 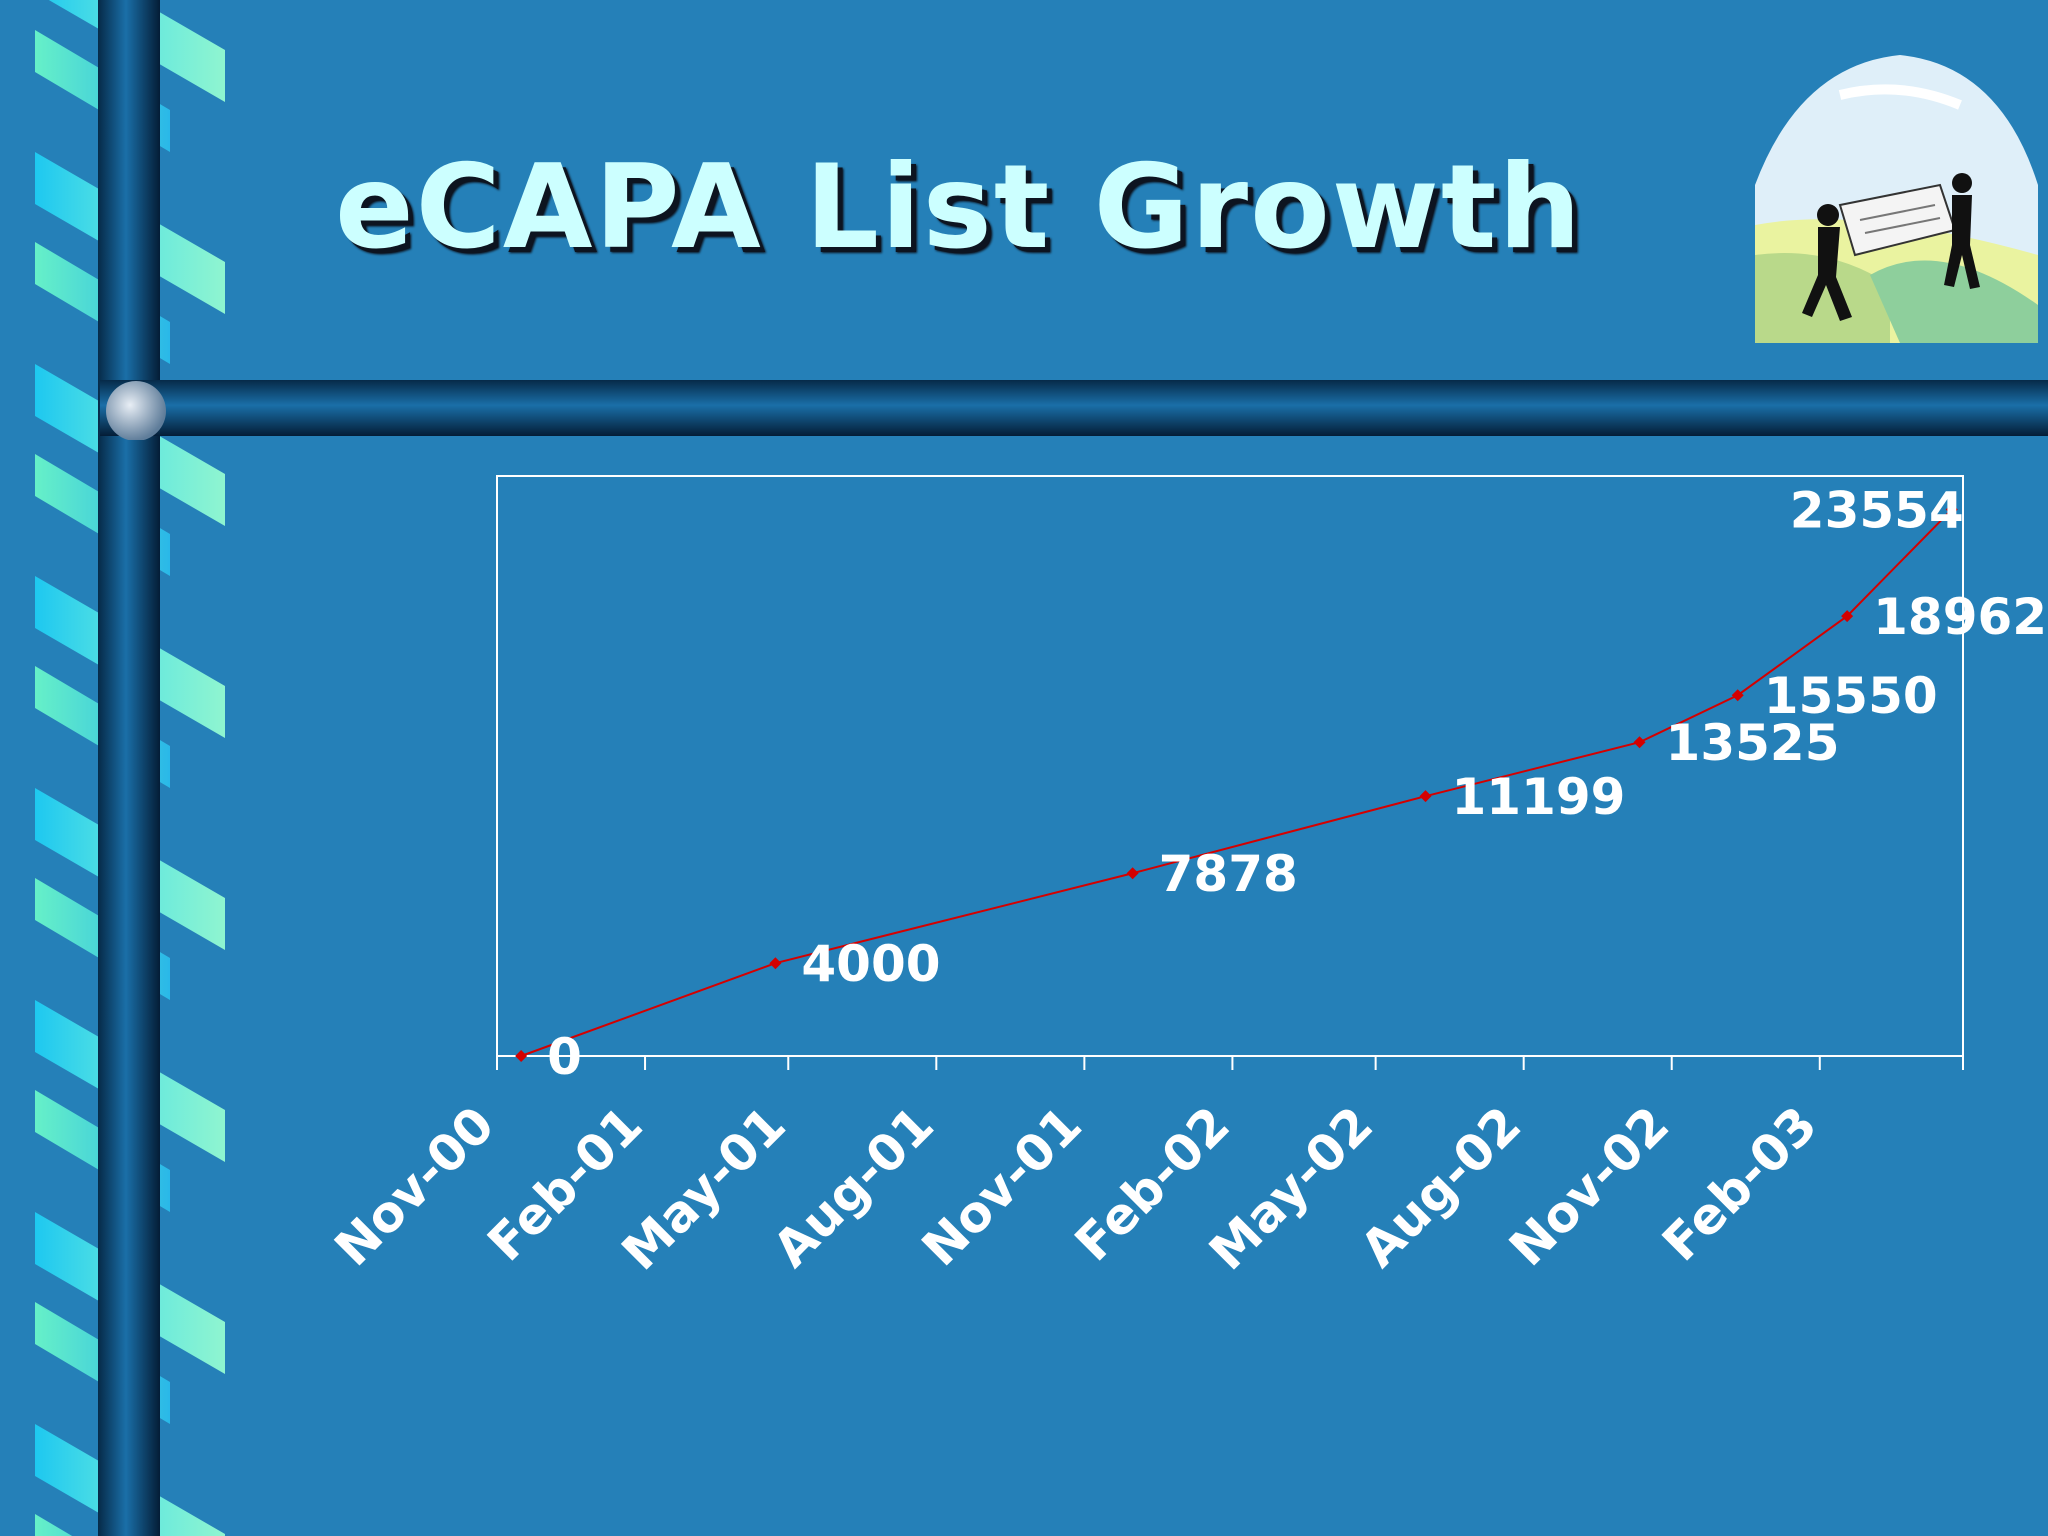 What do you see at coordinates (1851, 696) in the screenshot?
I see `data-label: 15550` at bounding box center [1851, 696].